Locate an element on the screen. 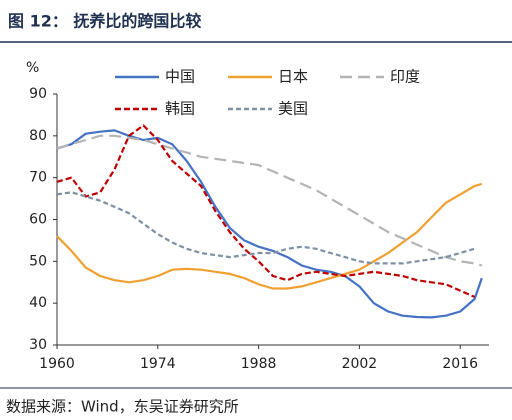  source-note: 数据来源：Wind，东吴证券研究所 is located at coordinates (122, 407).